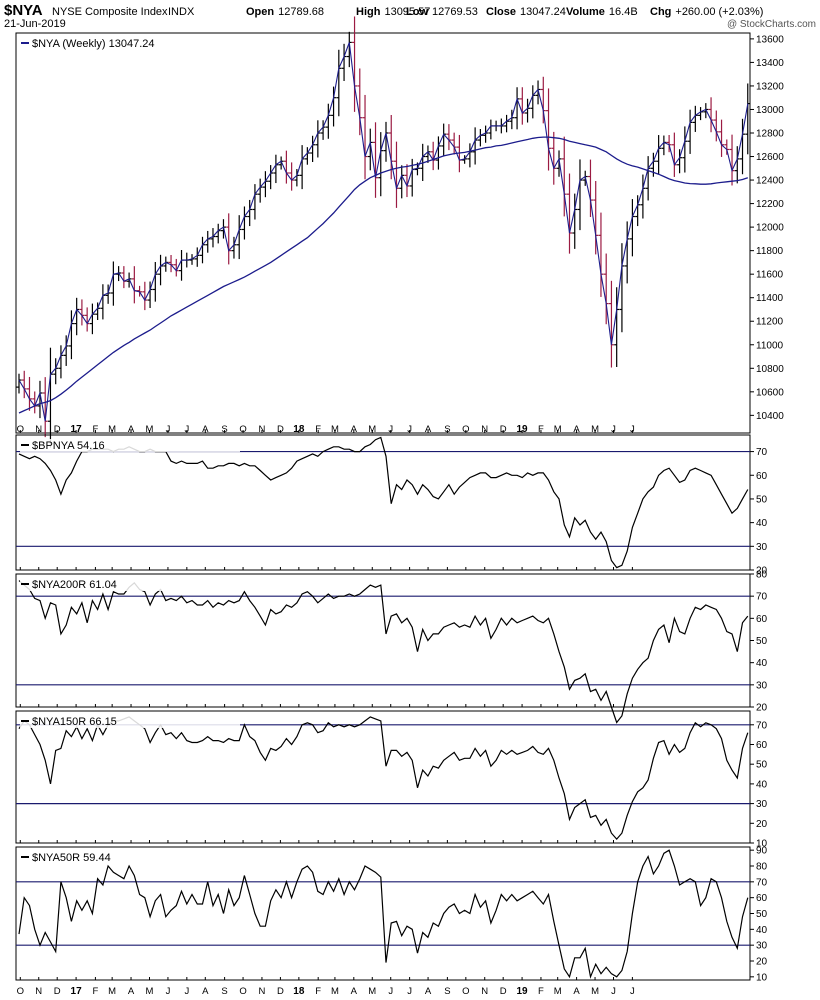  What do you see at coordinates (770, 416) in the screenshot?
I see `y-tick-label: 10400` at bounding box center [770, 416].